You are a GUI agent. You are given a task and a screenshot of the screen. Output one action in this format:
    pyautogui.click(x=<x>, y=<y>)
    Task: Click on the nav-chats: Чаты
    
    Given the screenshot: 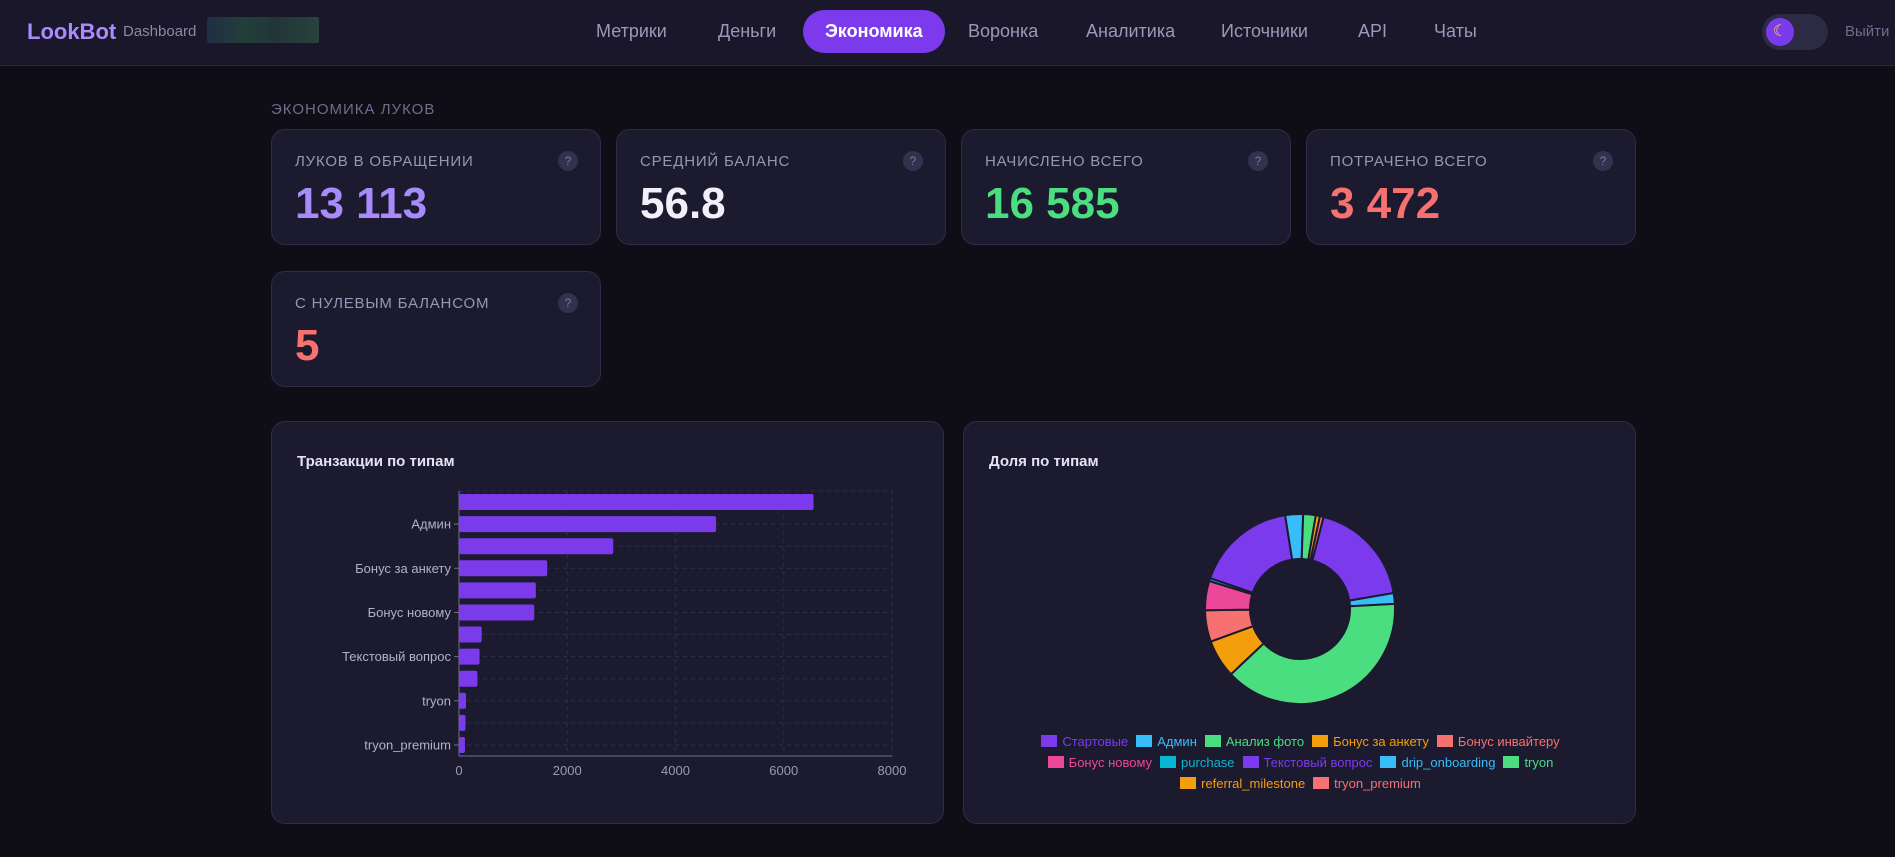 What is the action you would take?
    pyautogui.click(x=1455, y=31)
    